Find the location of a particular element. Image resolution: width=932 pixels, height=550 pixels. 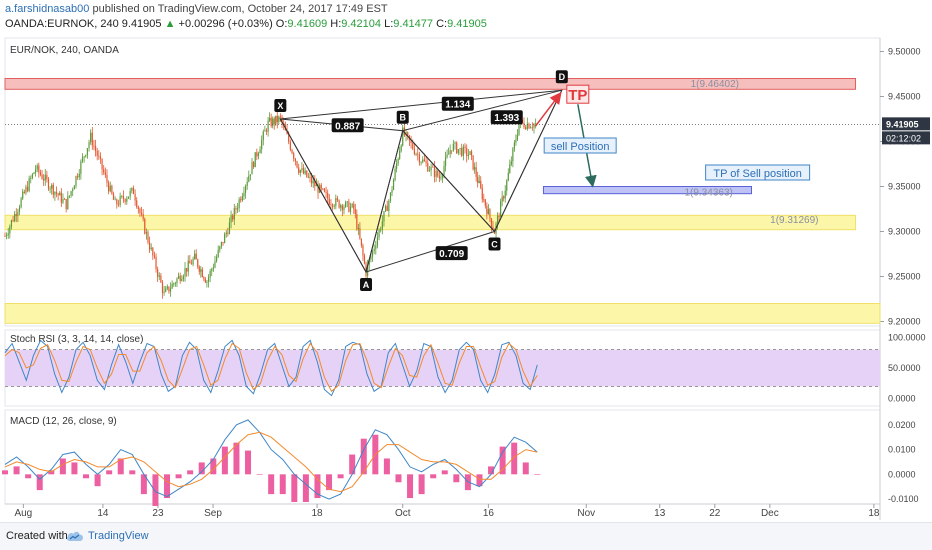

y-tick-label: 9.45000 is located at coordinates (904, 97).